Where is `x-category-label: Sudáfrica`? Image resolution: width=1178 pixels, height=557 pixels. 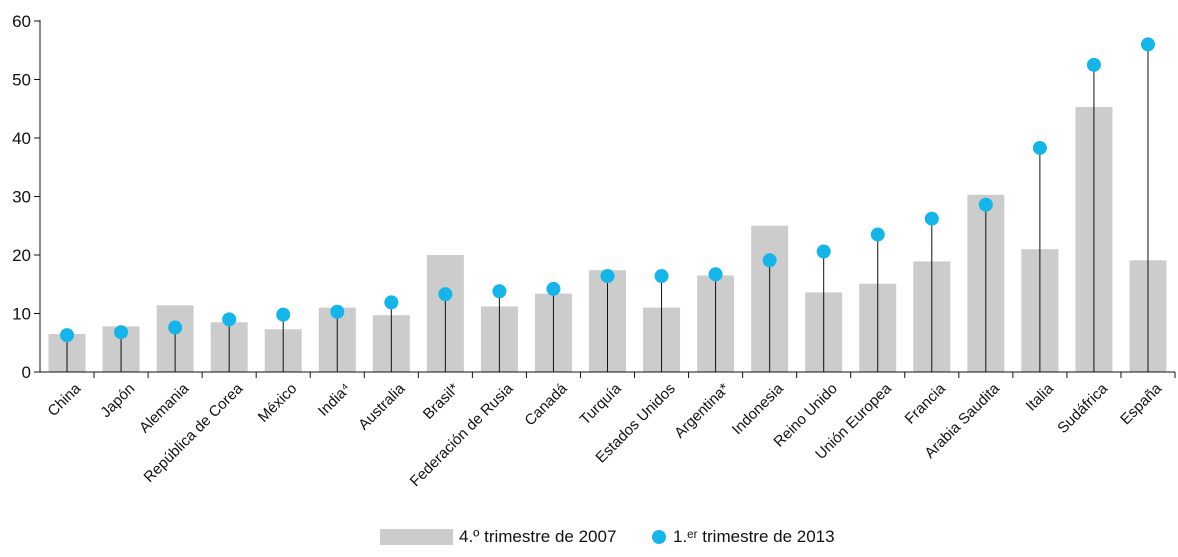
x-category-label: Sudáfrica is located at coordinates (1082, 408).